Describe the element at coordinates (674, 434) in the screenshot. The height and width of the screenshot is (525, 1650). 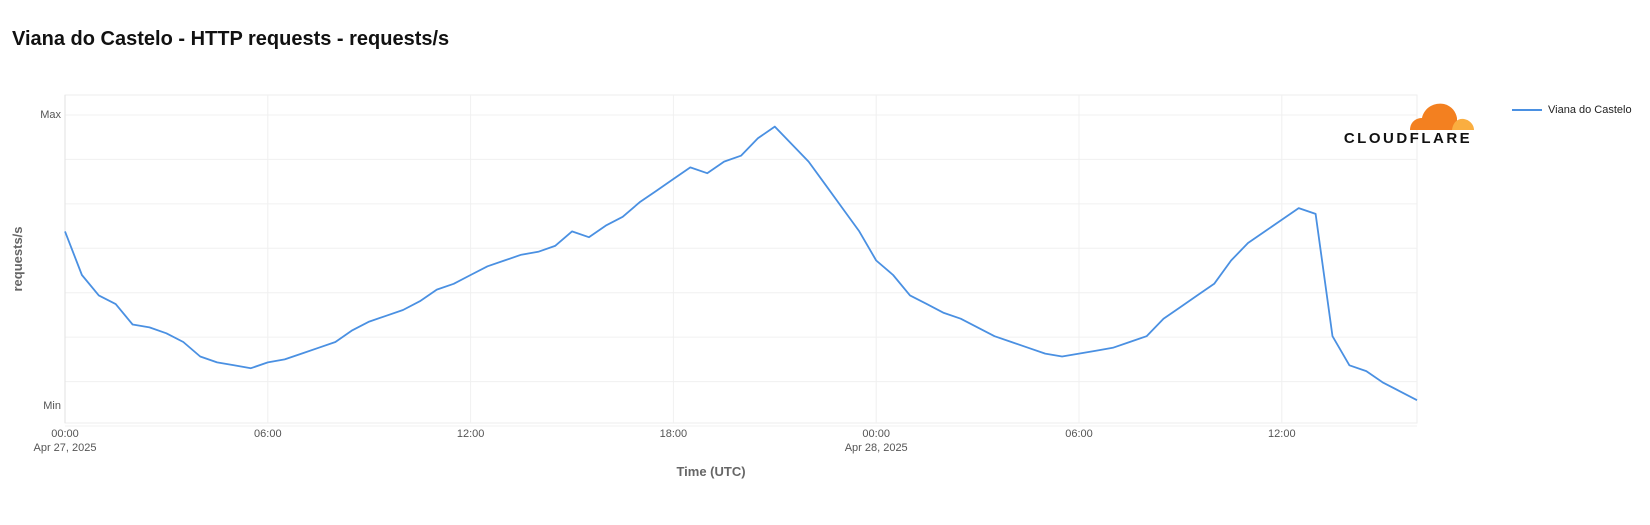
I see `x-tick-label: 18:00` at that location.